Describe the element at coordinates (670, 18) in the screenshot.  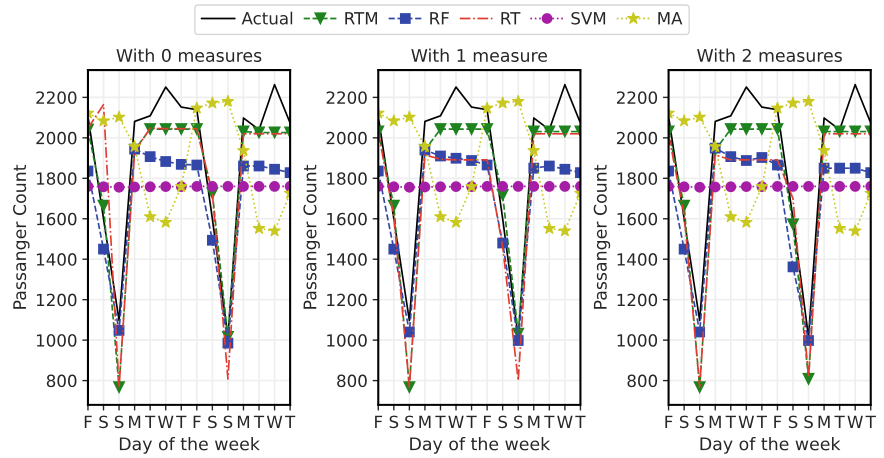
I see `legend-label: MA` at that location.